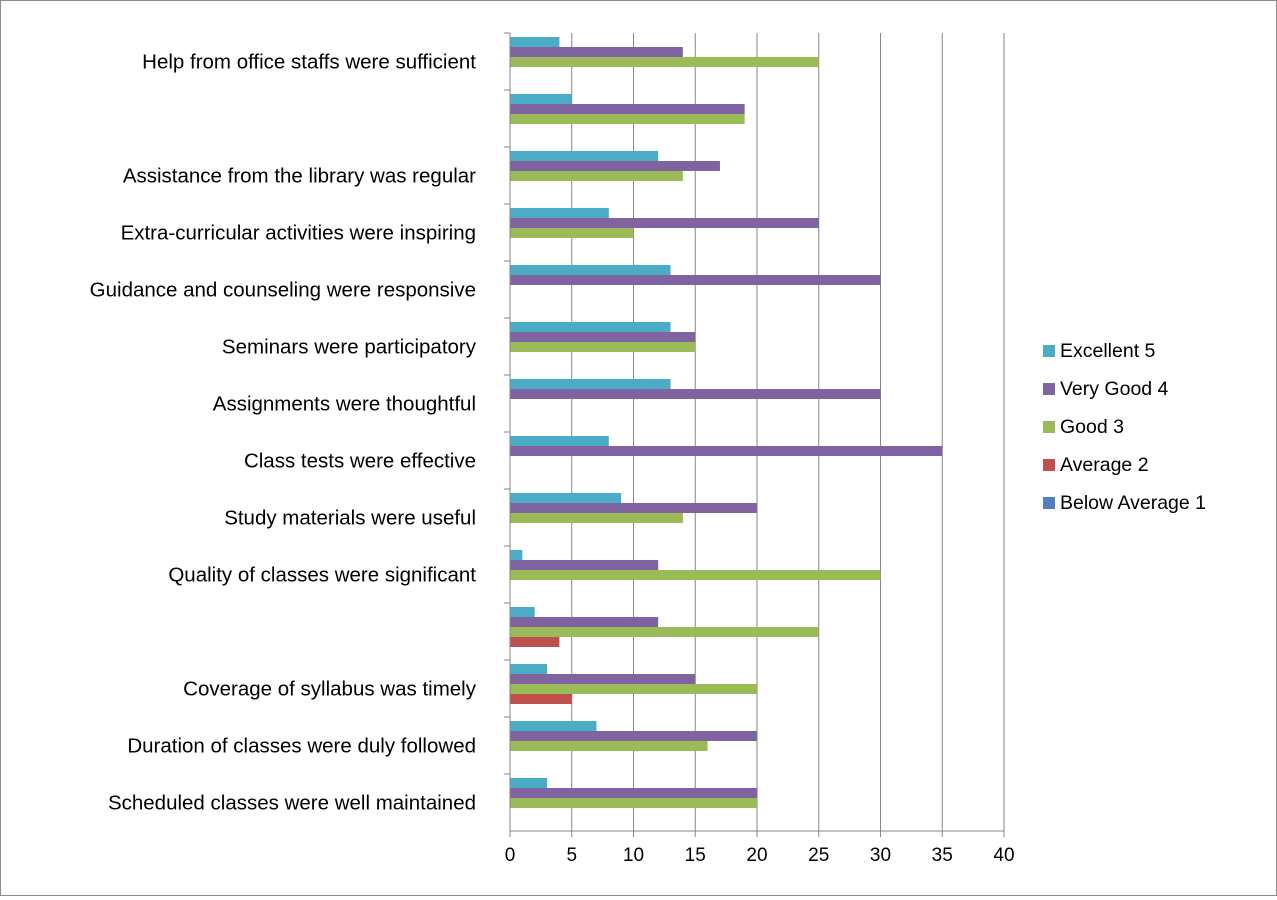 This screenshot has height=900, width=1277. Describe the element at coordinates (292, 803) in the screenshot. I see `category-label: Scheduled classes were well maintained` at that location.